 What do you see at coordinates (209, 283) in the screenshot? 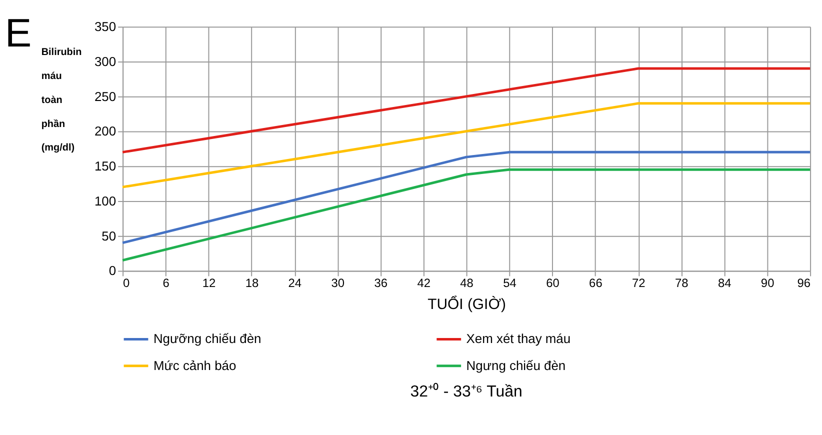
I see `x-tick-label: 12` at bounding box center [209, 283].